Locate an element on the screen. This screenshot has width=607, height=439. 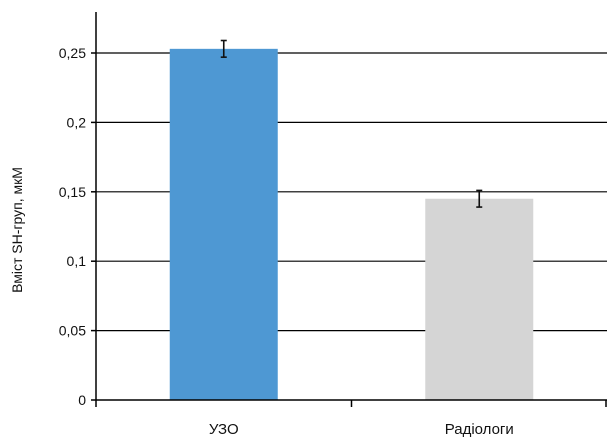
x-category-label: УЗО is located at coordinates (224, 429).